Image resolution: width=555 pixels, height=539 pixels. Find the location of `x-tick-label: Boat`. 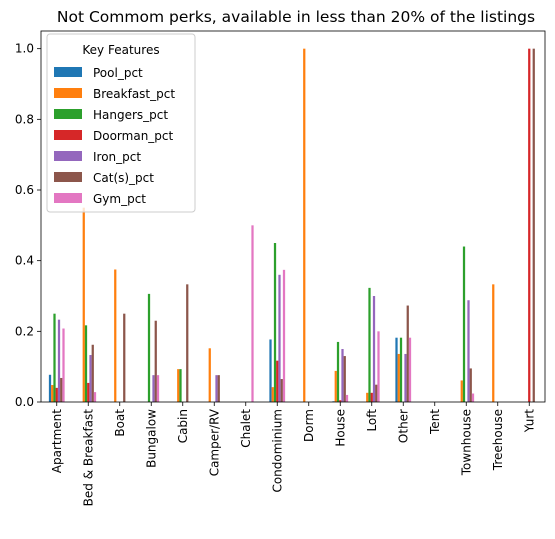

x-tick-label: Boat is located at coordinates (120, 423).